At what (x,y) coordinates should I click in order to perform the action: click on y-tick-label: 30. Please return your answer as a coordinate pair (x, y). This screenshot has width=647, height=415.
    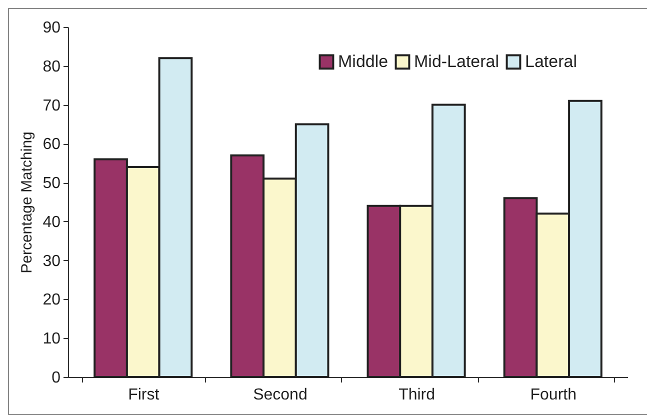
    Looking at the image, I should click on (51, 261).